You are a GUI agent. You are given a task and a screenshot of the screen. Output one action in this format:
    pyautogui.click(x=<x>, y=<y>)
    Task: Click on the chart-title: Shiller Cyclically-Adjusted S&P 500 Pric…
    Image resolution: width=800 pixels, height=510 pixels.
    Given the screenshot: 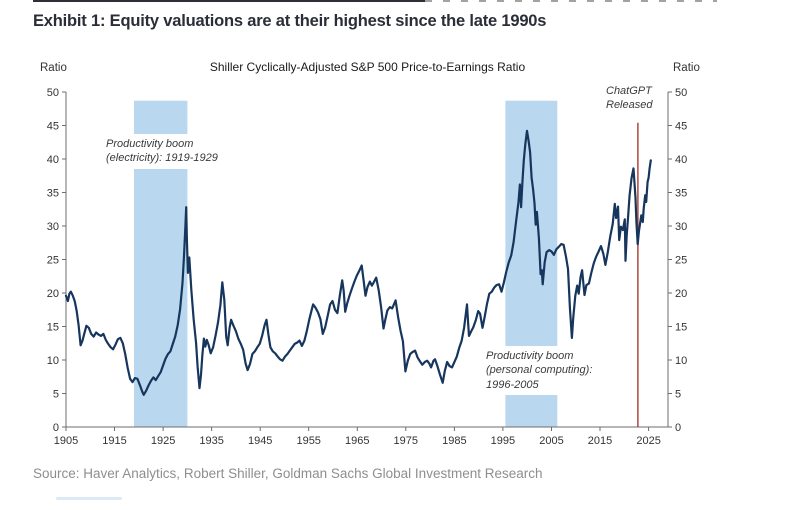 What is the action you would take?
    pyautogui.click(x=367, y=67)
    